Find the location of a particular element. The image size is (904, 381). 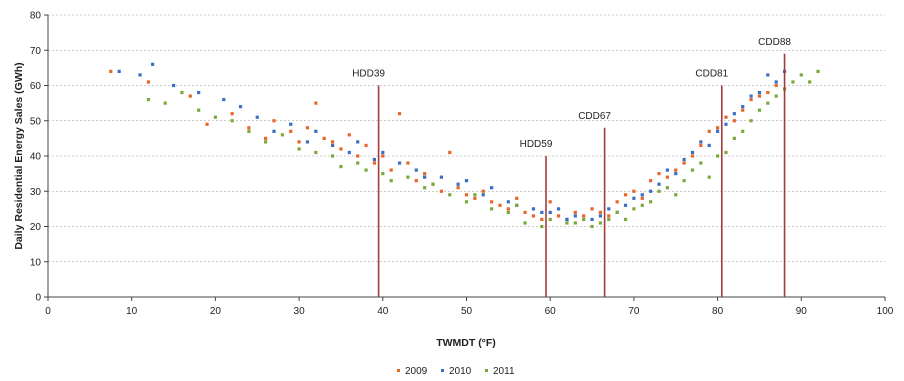

y-tick-label: 80 is located at coordinates (36, 16).